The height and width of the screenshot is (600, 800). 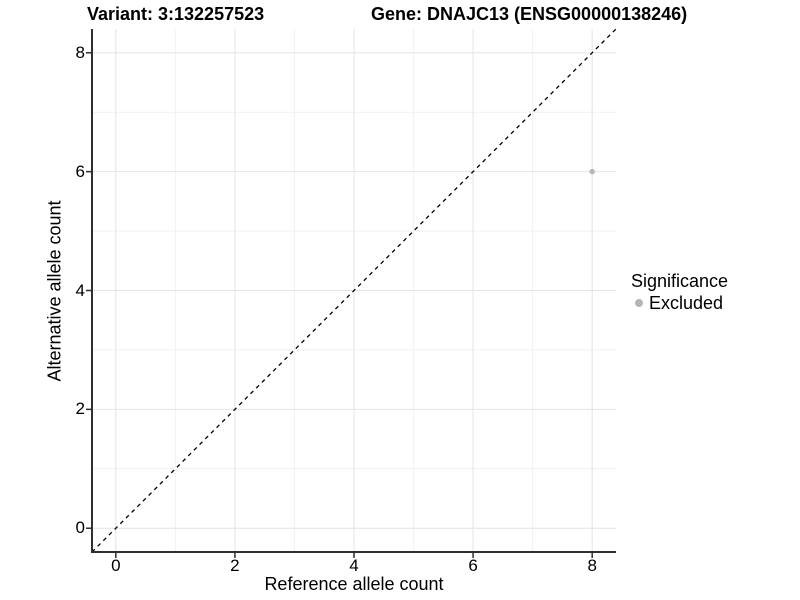 I want to click on variant-title: Variant: 3:132257523, so click(x=176, y=14).